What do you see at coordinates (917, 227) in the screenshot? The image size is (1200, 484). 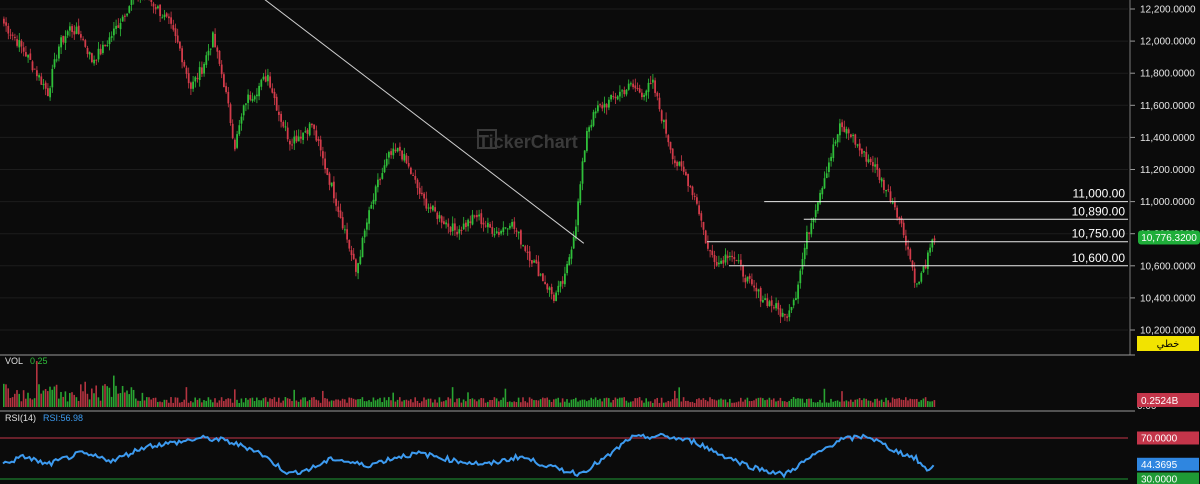 I see `horizontal-levels: 11,000.00 10,890.00 10,750.00 10,600.00` at bounding box center [917, 227].